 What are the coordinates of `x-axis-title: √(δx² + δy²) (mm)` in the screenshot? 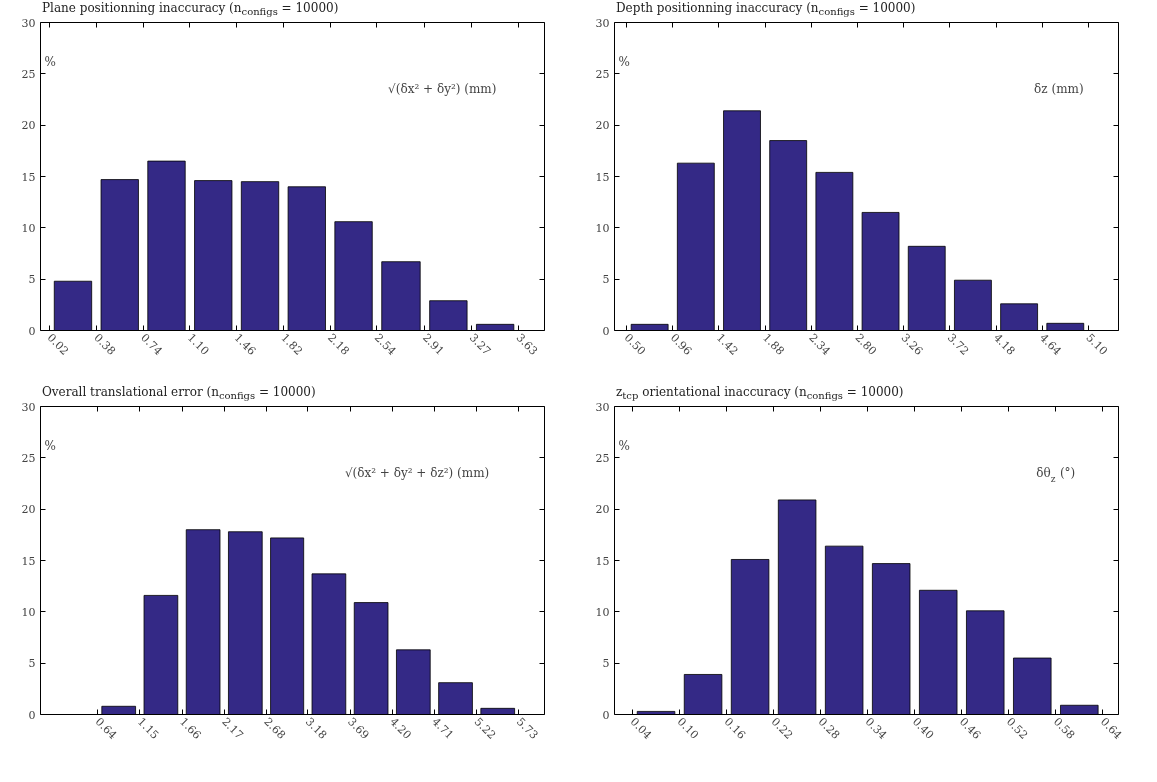 It's located at (442, 88).